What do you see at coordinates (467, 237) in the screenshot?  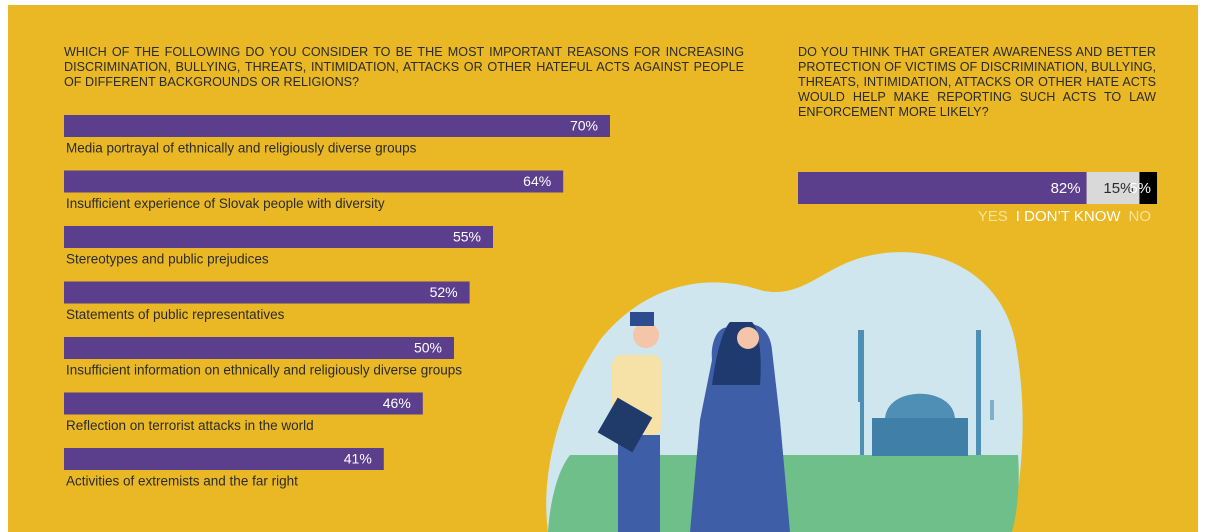 I see `value-label: 55%` at bounding box center [467, 237].